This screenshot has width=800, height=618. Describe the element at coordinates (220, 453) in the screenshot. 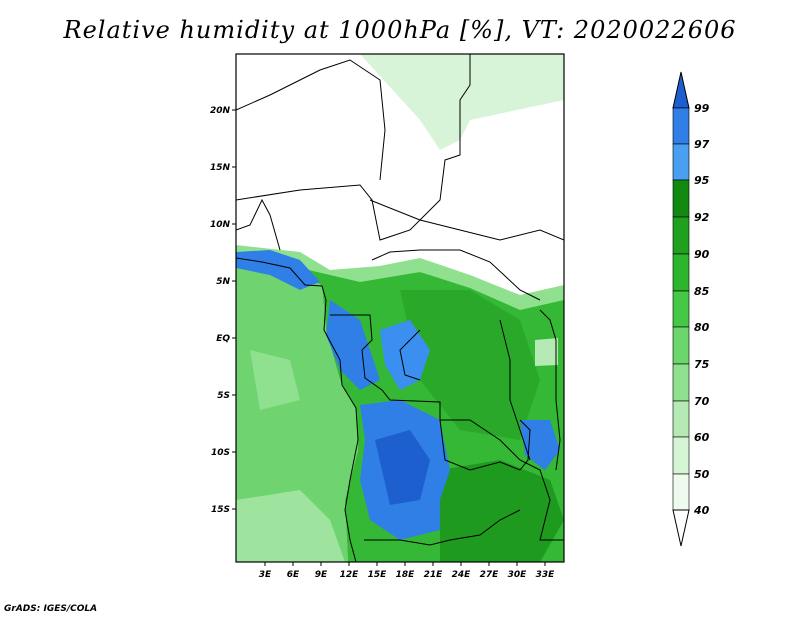

I see `lat-label: 10S` at that location.